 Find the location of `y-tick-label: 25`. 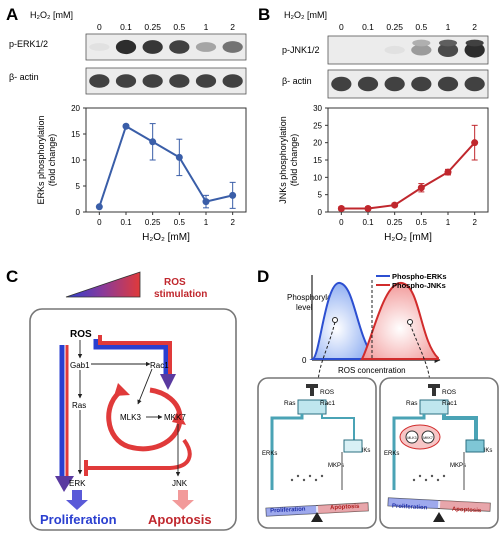

y-tick-label: 25 is located at coordinates (317, 125).